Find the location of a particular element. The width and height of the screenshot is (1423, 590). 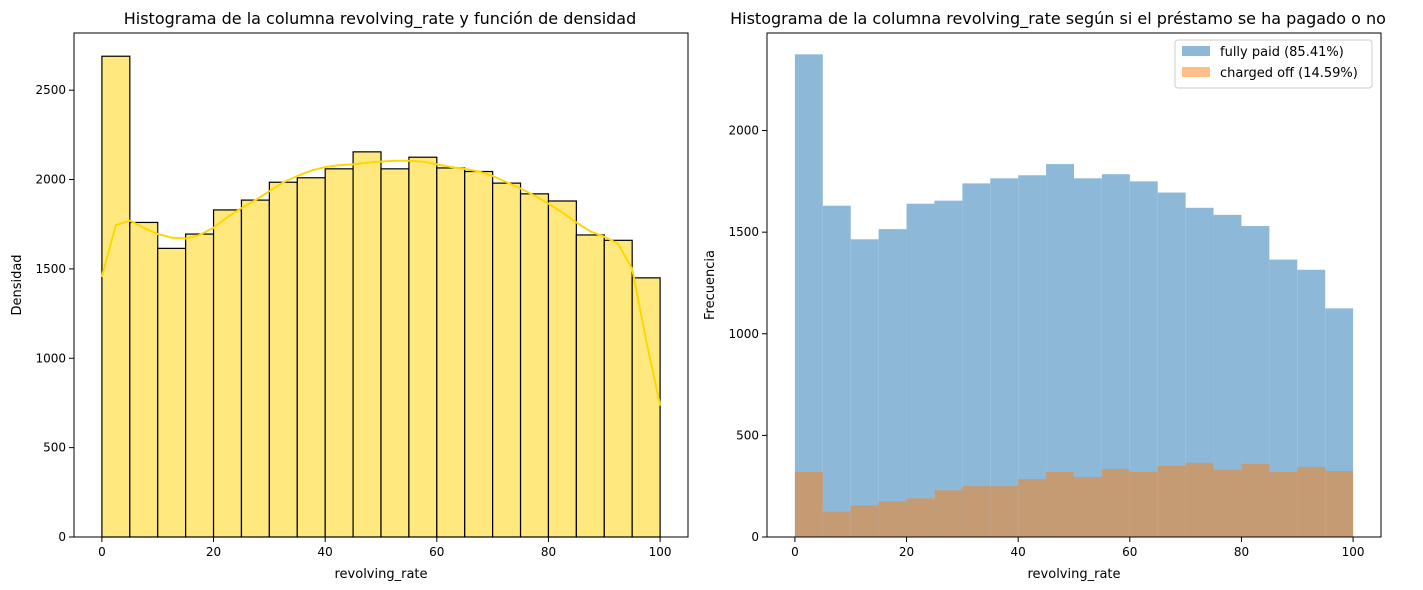

legend-swatch-fully-paid is located at coordinates (1196, 51).